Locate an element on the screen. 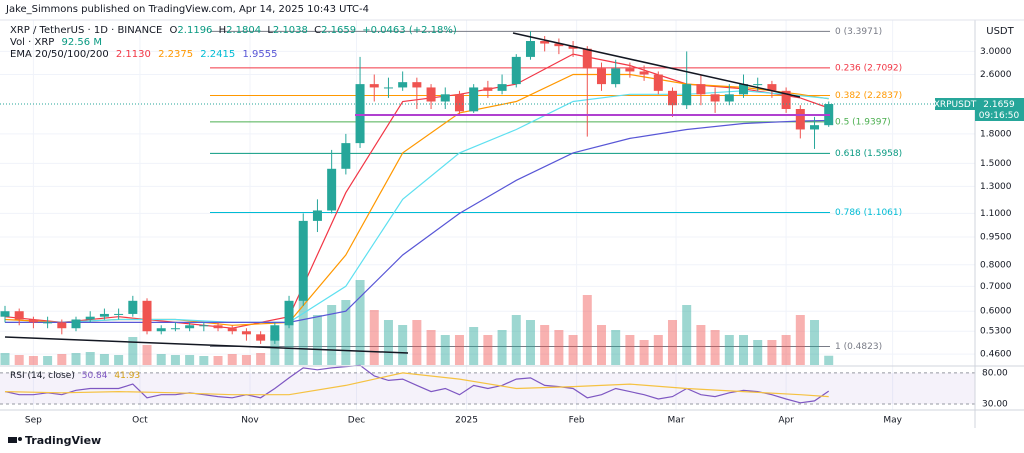 The image size is (1024, 453). x-tick-label: Dec is located at coordinates (356, 421).